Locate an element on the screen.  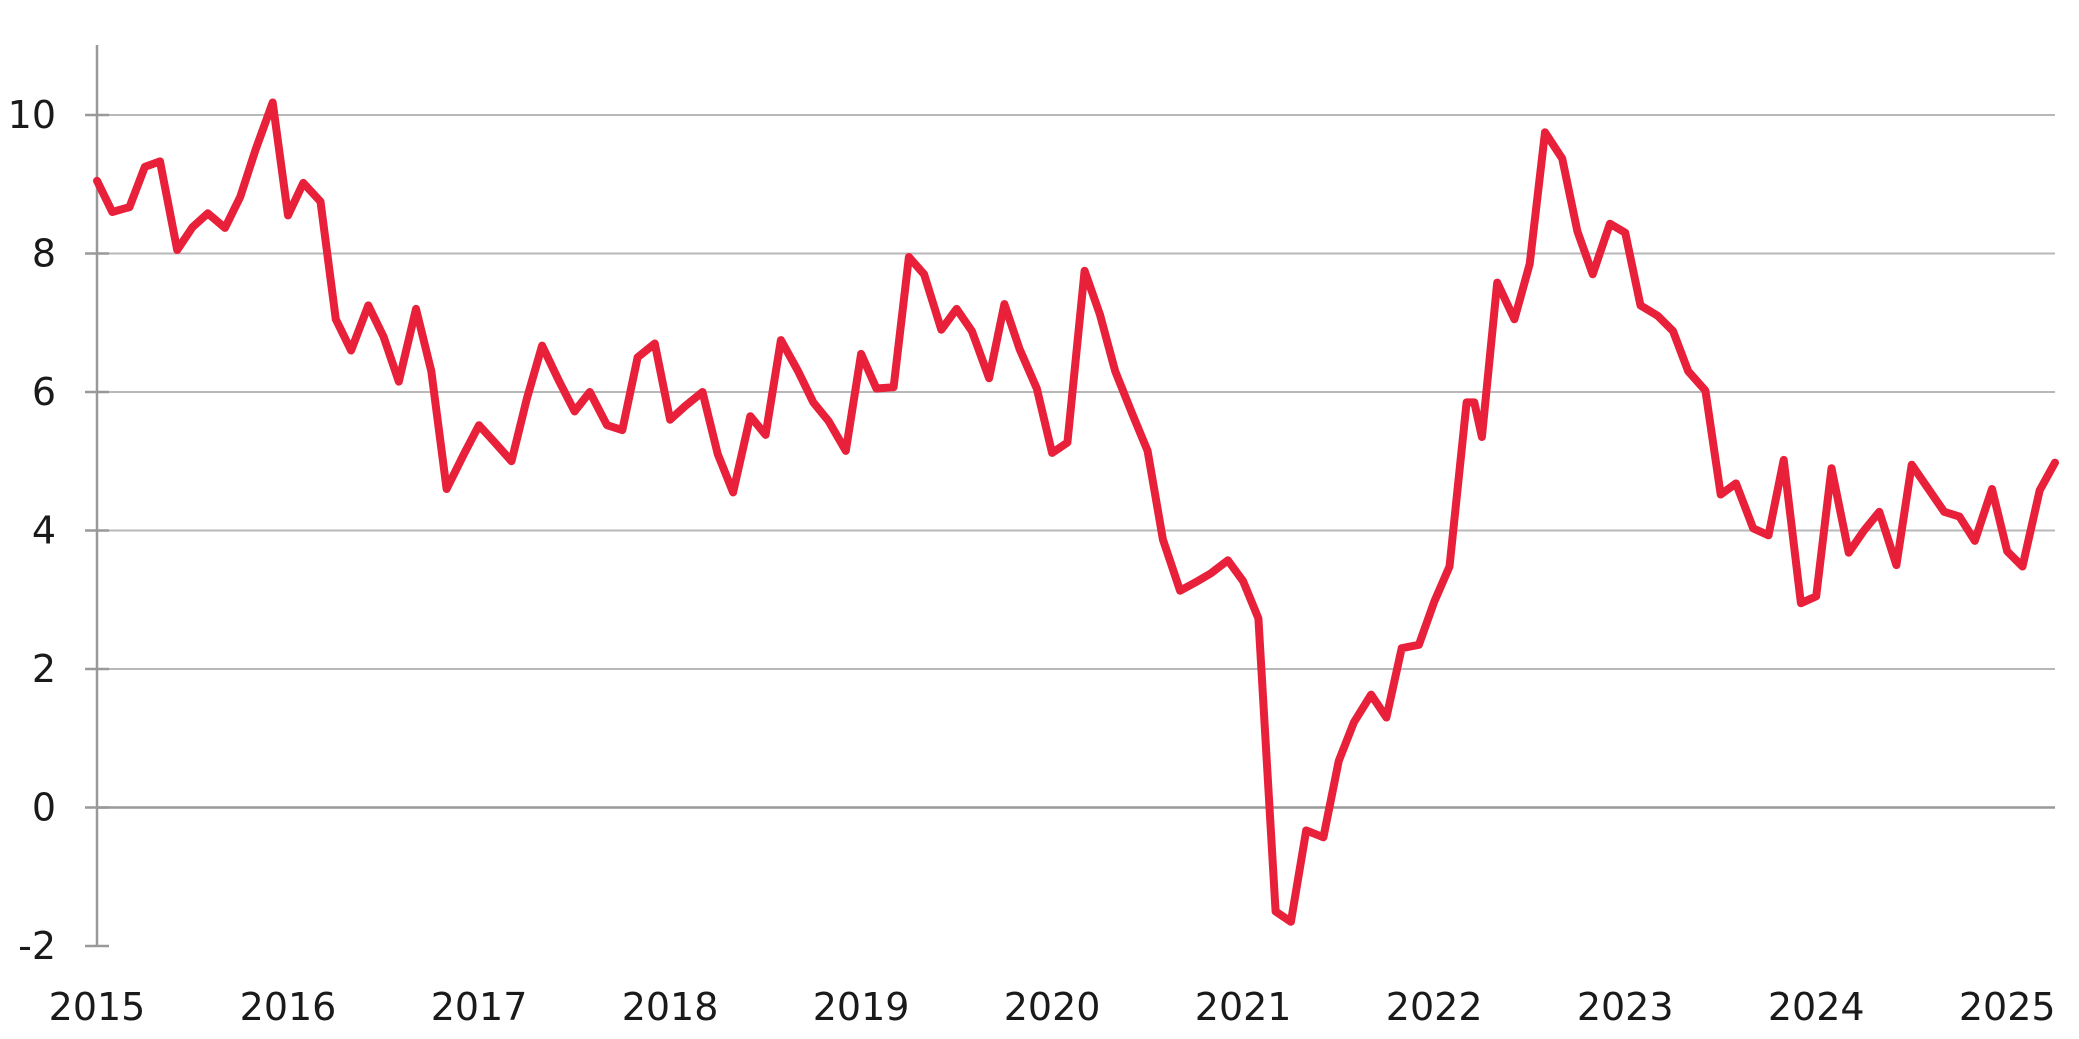
axes is located at coordinates (97, 496).